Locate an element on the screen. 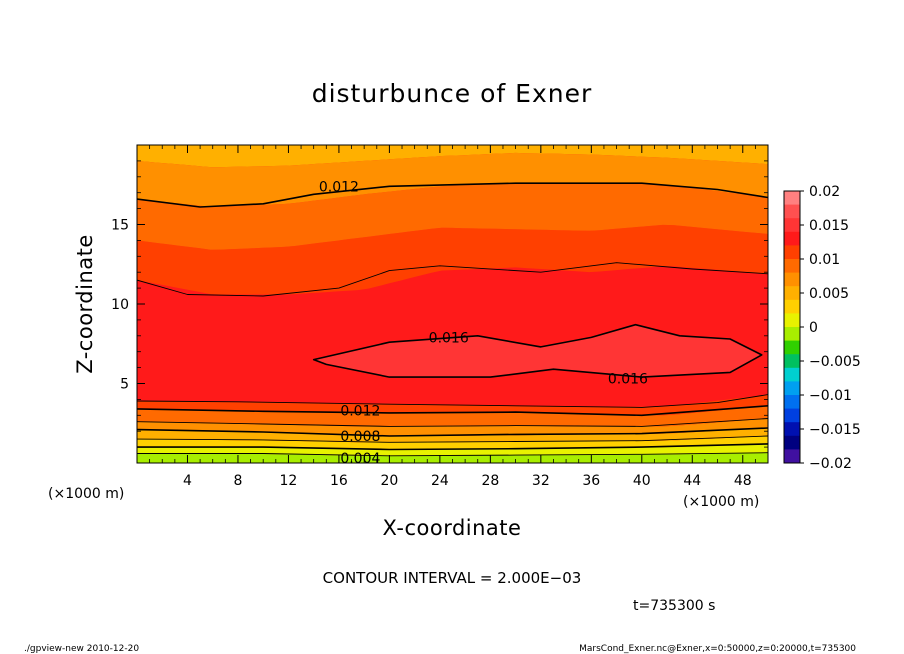 This screenshot has height=654, width=904. colorbar-label: −0.01 is located at coordinates (830, 396).